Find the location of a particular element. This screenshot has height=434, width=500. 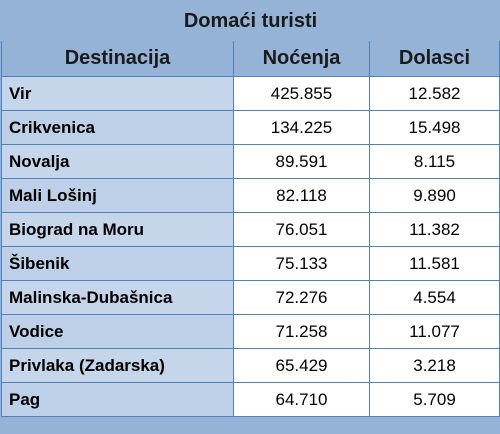

table-row: Privlaka (Zadarska) 65.429 3.218 is located at coordinates (250, 365).